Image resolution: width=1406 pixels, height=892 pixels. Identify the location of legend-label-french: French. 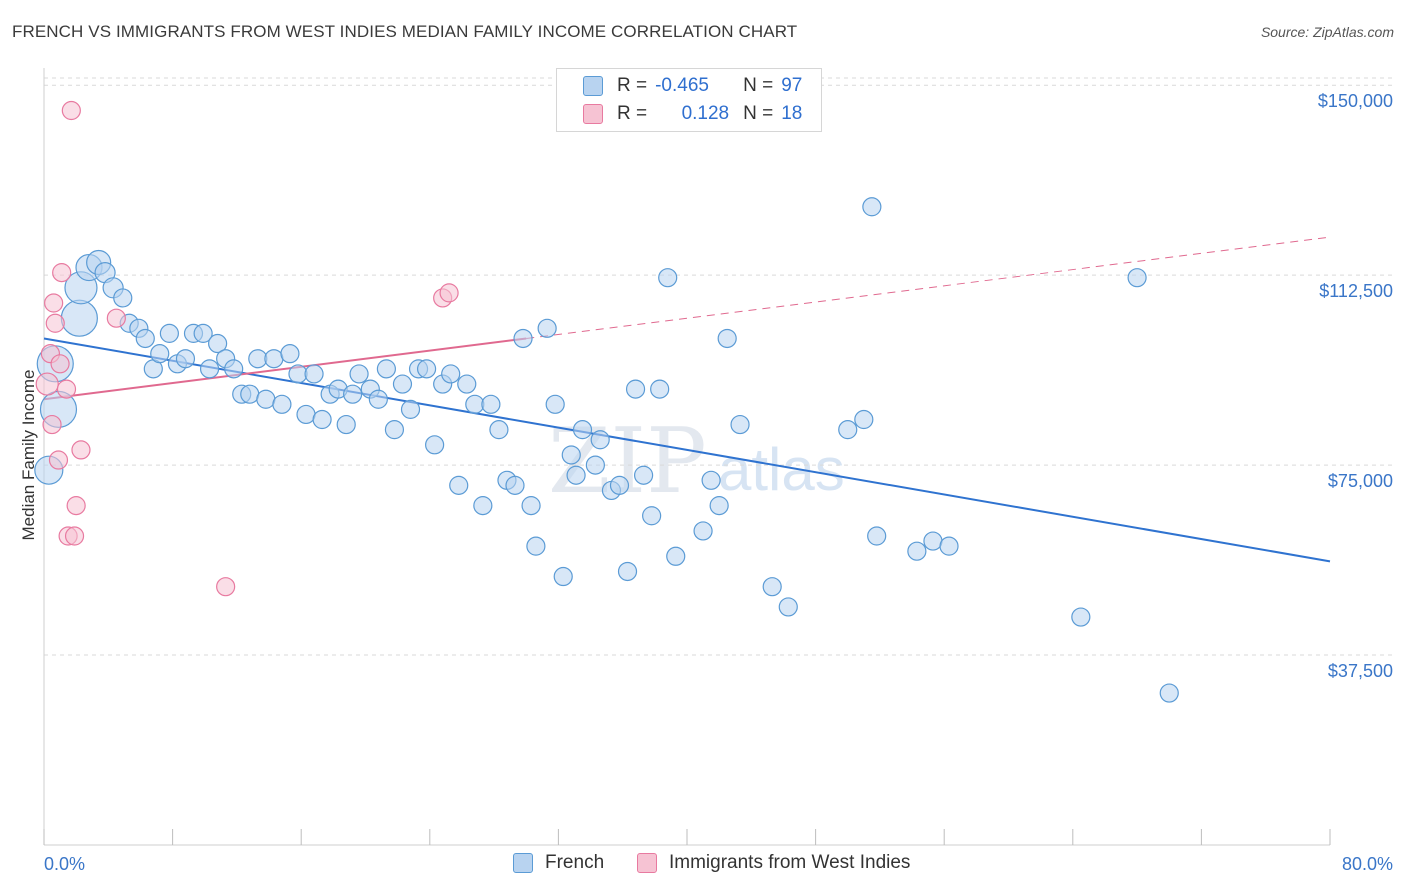
(575, 862).